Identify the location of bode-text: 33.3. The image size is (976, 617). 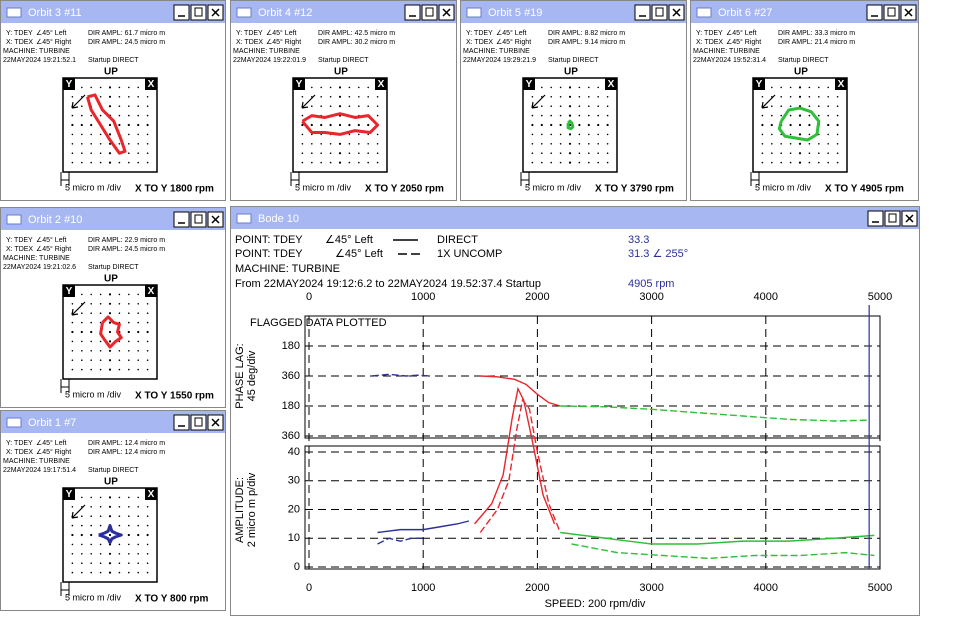
(638, 240).